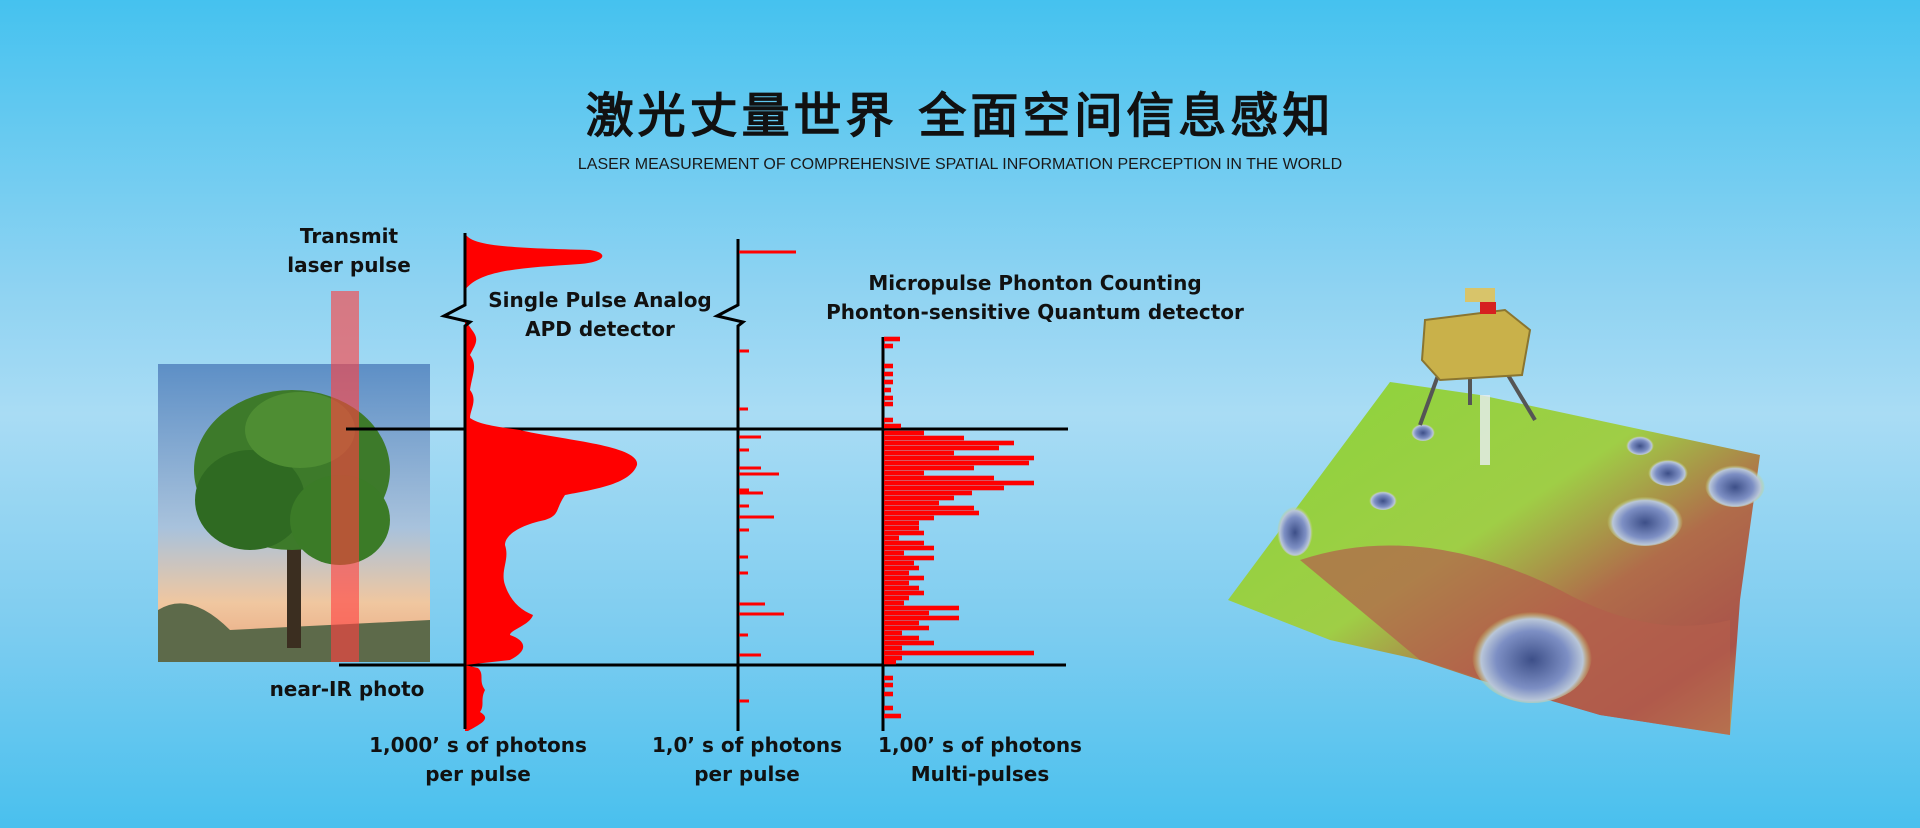 The width and height of the screenshot is (1920, 828). Describe the element at coordinates (980, 774) in the screenshot. I see `axis-label-line2: Multi-pulses` at that location.